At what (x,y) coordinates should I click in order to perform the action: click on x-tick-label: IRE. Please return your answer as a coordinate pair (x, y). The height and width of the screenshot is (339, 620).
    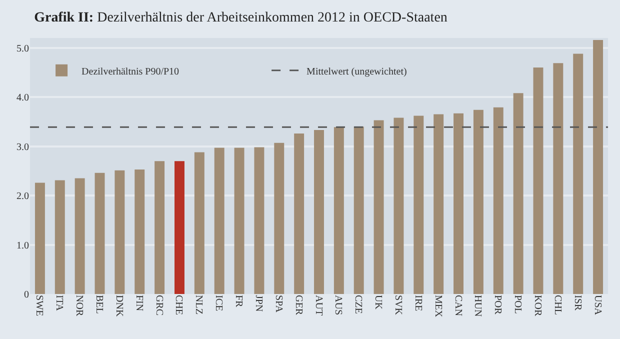
    Looking at the image, I should click on (418, 303).